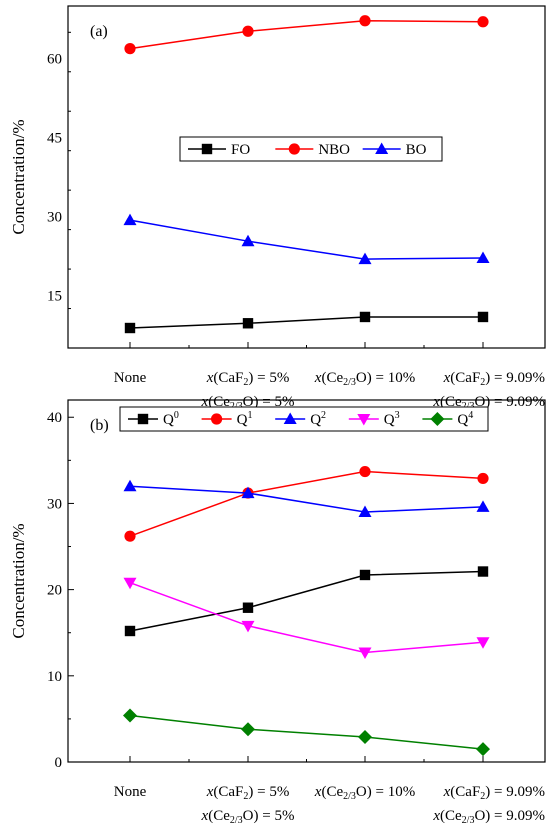  What do you see at coordinates (99, 31) in the screenshot?
I see `panel-label: (a)` at bounding box center [99, 31].